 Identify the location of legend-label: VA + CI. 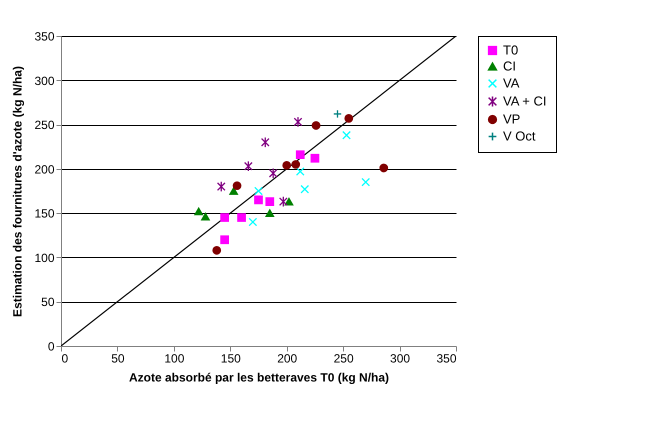
(524, 101).